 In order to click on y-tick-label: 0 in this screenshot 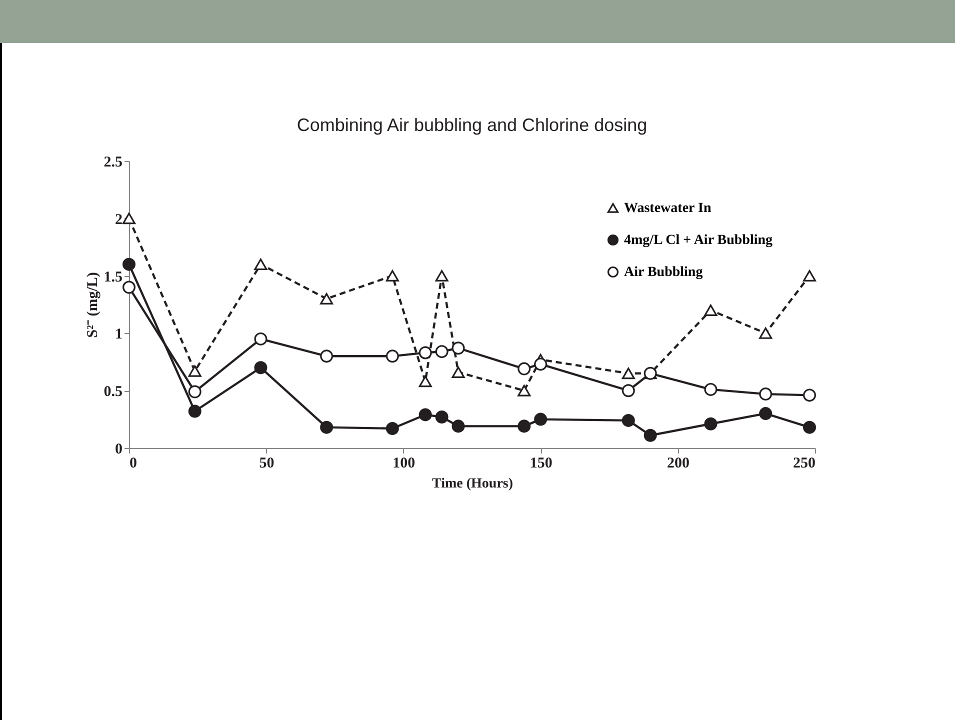, I will do `click(118, 450)`.